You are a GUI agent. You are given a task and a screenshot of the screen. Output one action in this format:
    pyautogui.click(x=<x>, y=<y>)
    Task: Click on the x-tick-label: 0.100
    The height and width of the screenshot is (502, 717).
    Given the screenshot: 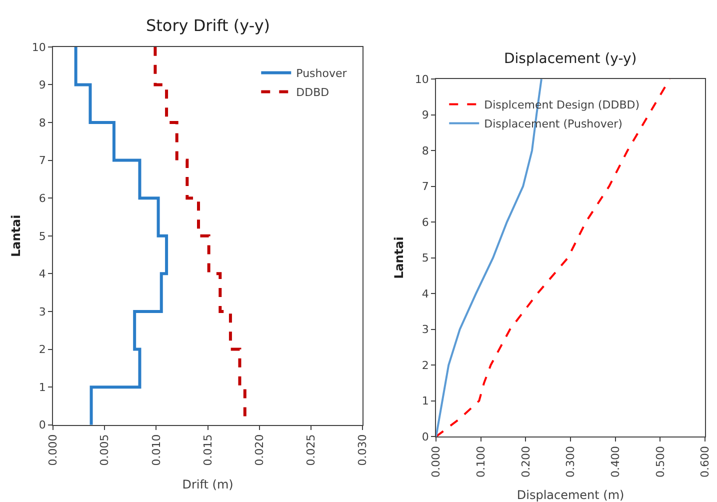 What is the action you would take?
    pyautogui.click(x=481, y=462)
    